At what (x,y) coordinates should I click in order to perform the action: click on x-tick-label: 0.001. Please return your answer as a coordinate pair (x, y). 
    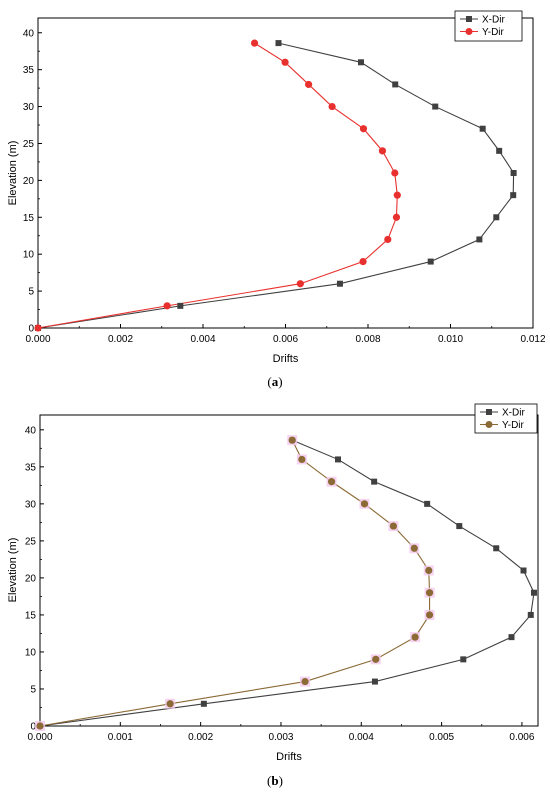
    Looking at the image, I should click on (120, 737).